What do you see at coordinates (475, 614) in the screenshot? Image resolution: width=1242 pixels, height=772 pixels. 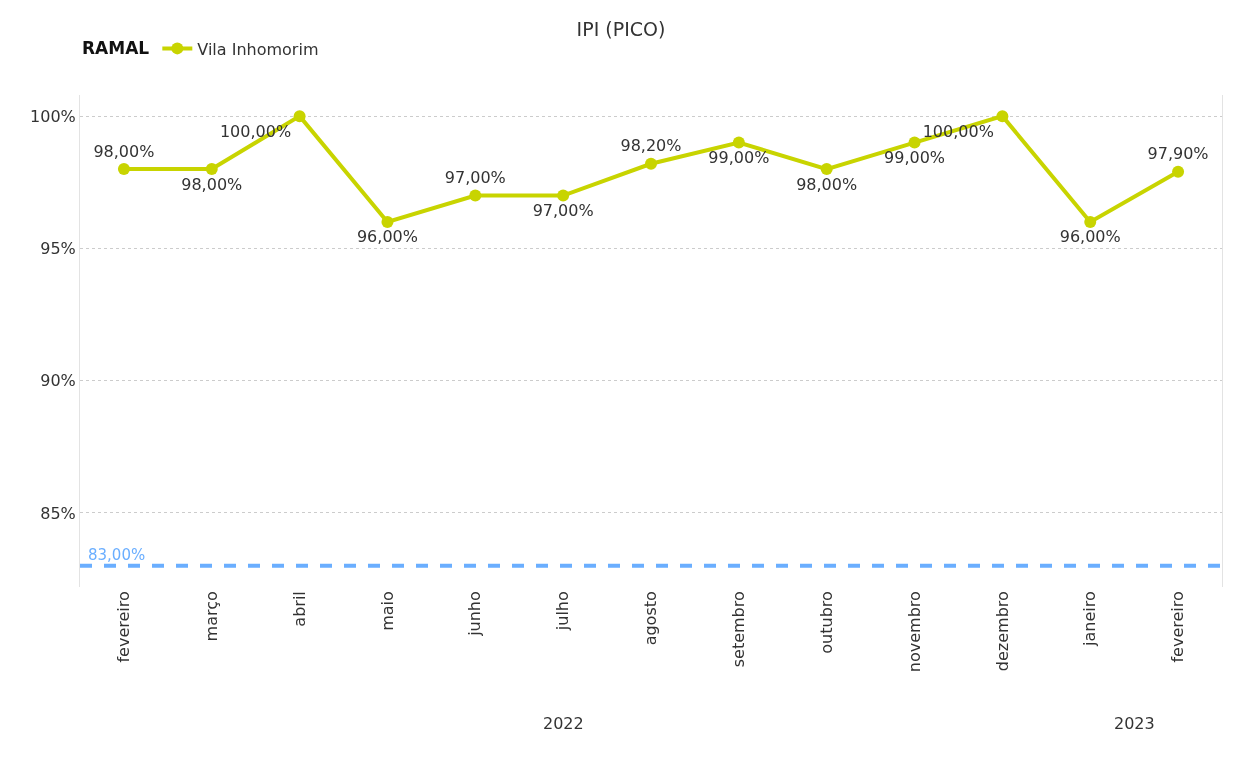 I see `x-tick-label: junho` at bounding box center [475, 614].